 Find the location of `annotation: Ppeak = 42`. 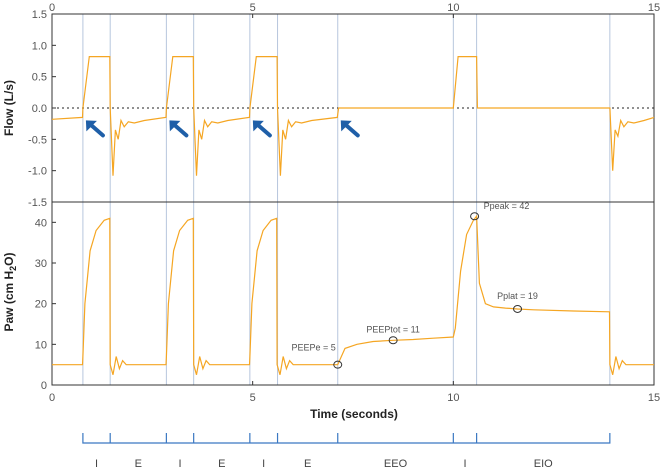

annotation: Ppeak = 42 is located at coordinates (500, 211).